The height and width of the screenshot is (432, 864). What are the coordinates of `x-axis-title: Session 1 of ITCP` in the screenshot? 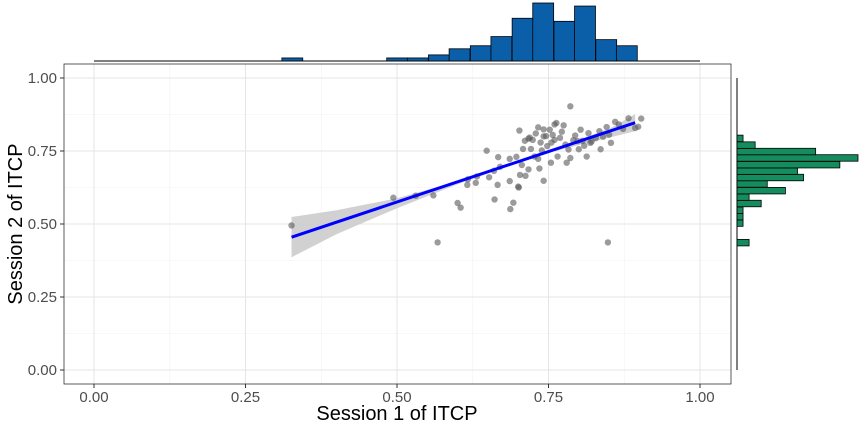 It's located at (396, 414).